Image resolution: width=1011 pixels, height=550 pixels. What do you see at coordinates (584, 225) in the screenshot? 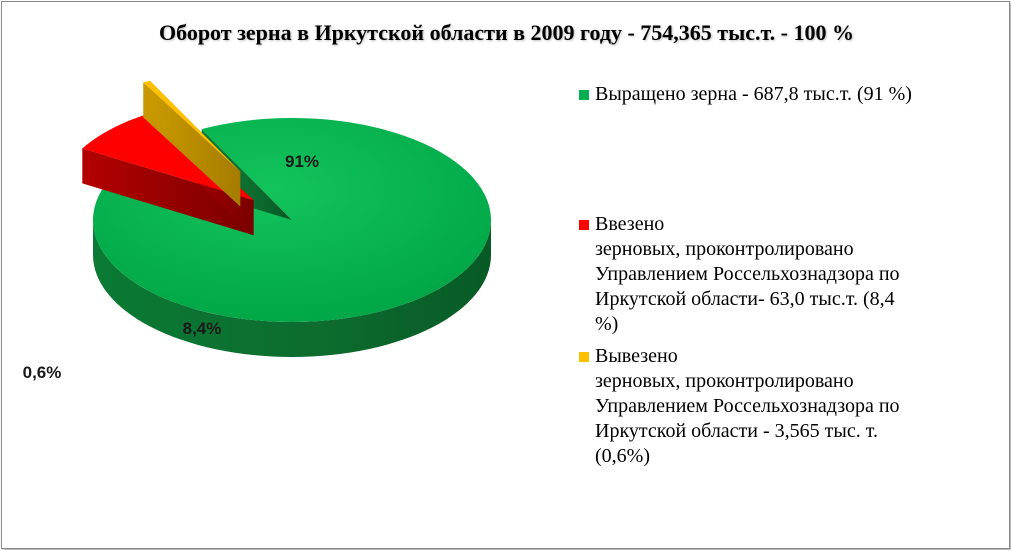
I see `legend-swatch-imported` at bounding box center [584, 225].